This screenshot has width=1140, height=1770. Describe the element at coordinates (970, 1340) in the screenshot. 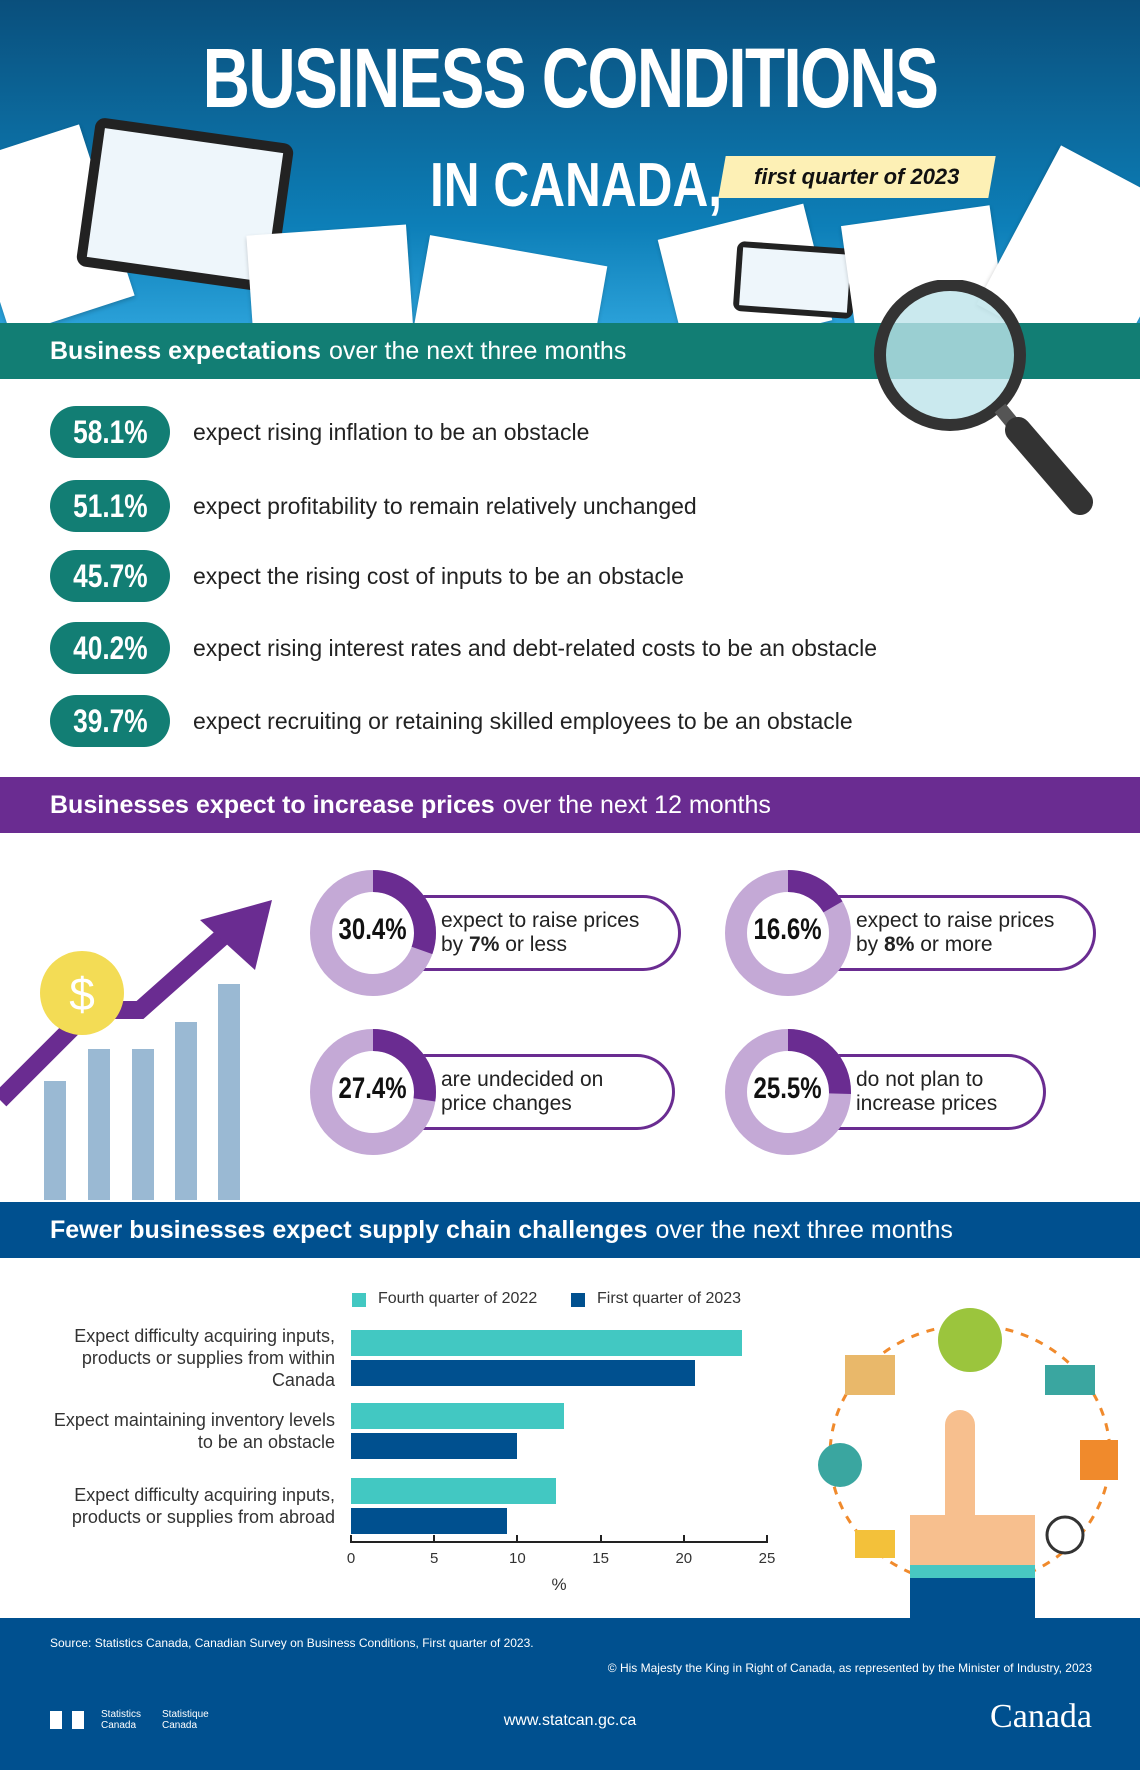

I see `globe-icon` at that location.